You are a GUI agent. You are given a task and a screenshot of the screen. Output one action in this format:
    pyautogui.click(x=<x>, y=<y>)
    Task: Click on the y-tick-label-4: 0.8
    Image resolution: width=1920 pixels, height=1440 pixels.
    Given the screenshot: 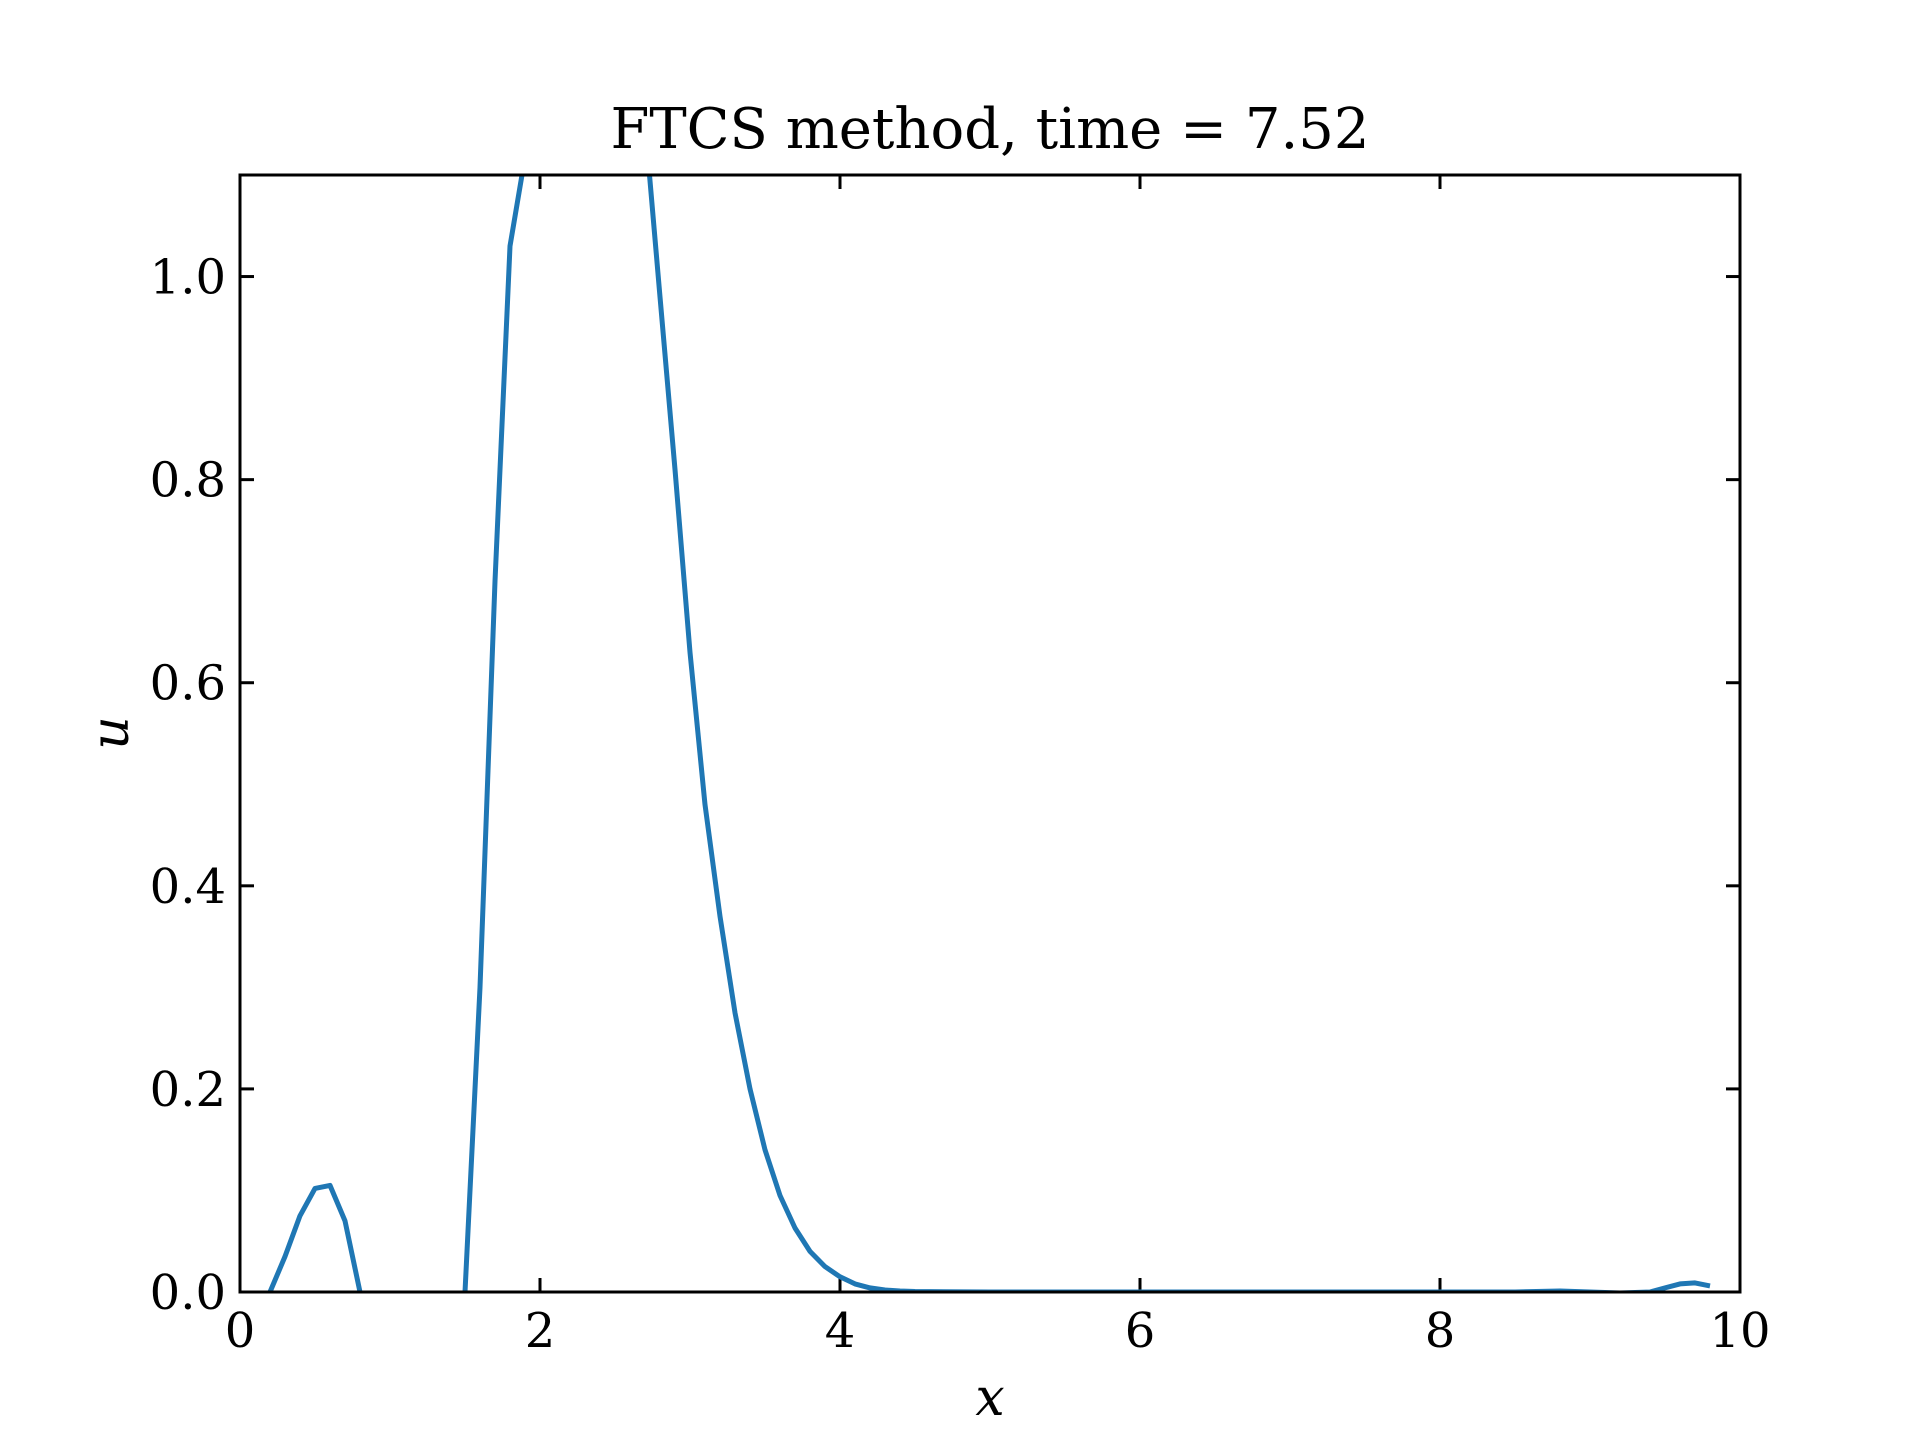 What is the action you would take?
    pyautogui.click(x=188, y=481)
    